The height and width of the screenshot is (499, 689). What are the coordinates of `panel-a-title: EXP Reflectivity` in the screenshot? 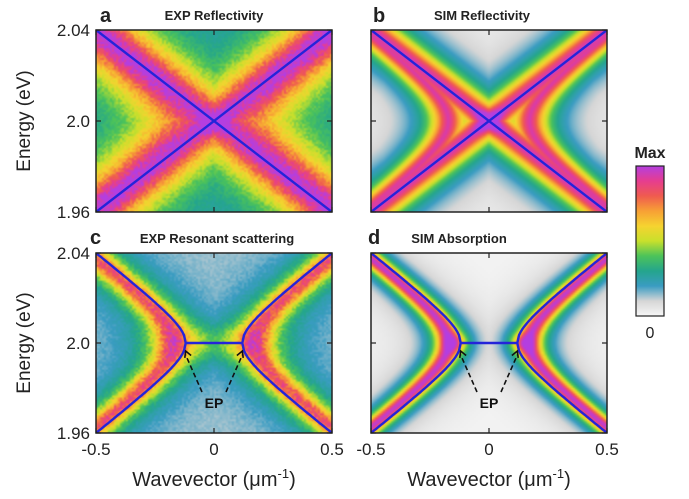 It's located at (215, 15).